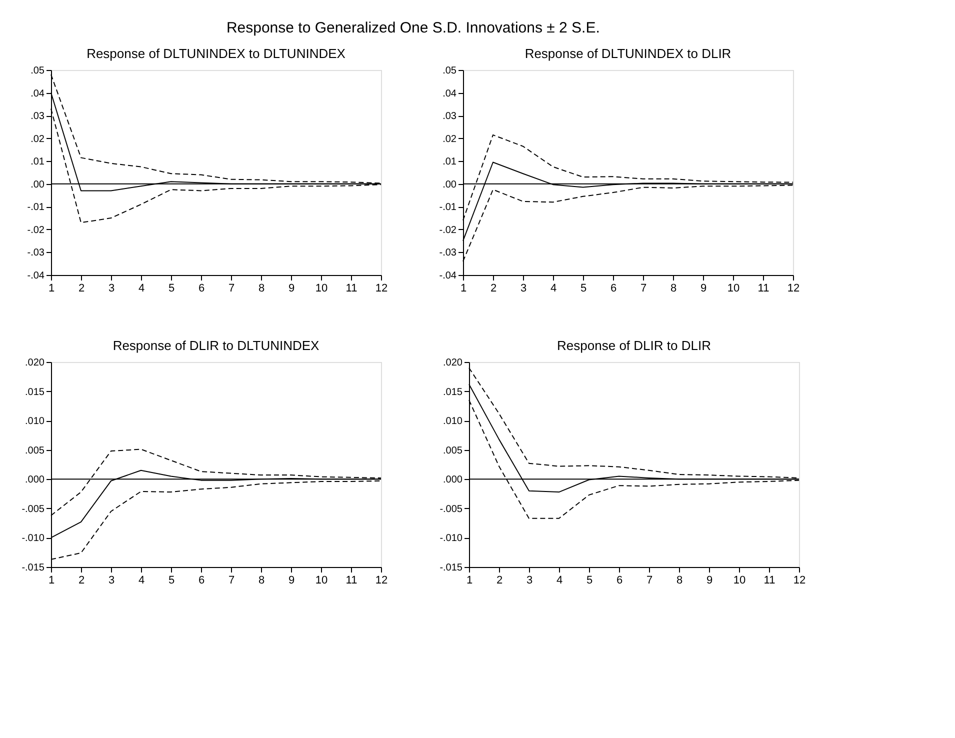 The image size is (955, 738). What do you see at coordinates (216, 345) in the screenshot?
I see `chart-title: Response of DLIR to DLTUNINDEX` at bounding box center [216, 345].